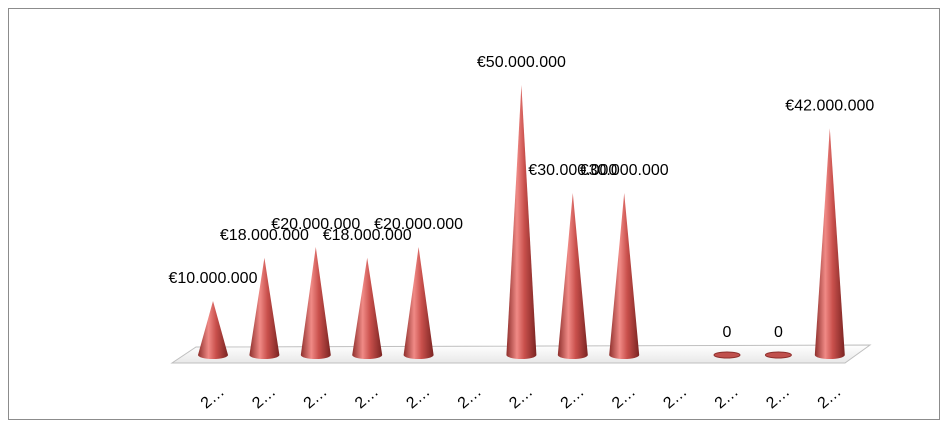  Describe the element at coordinates (829, 105) in the screenshot. I see `data-label: €42.000.000` at that location.